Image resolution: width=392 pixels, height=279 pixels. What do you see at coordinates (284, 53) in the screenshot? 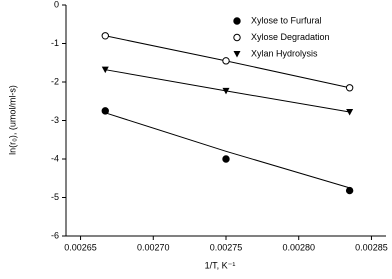
I see `legend-label: Xylan Hydrolysis` at bounding box center [284, 53].